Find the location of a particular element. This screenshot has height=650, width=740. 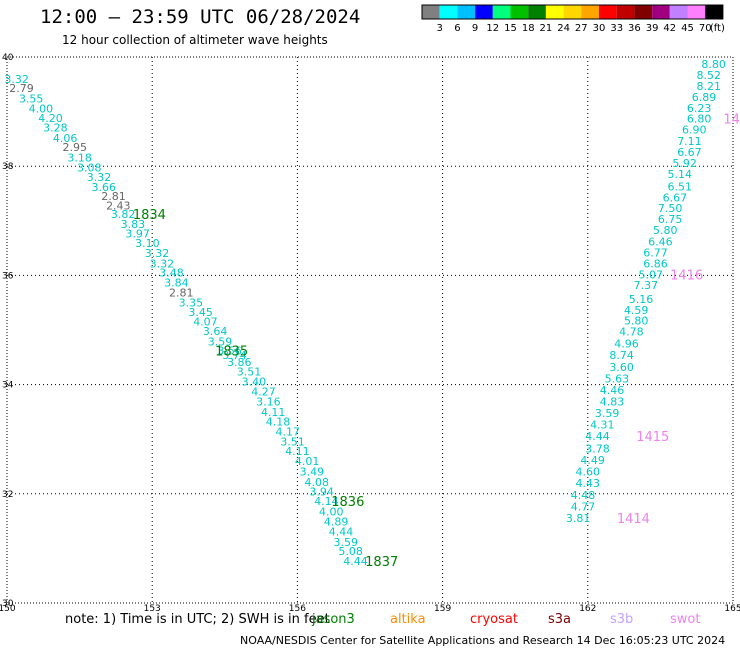

wave-height-label: 6.75 is located at coordinates (670, 219).